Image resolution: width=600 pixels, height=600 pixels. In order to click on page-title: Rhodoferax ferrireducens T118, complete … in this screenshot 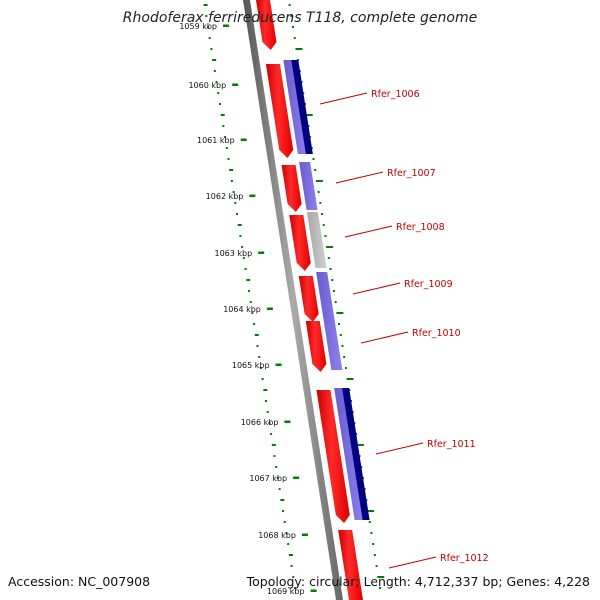, I will do `click(300, 18)`.